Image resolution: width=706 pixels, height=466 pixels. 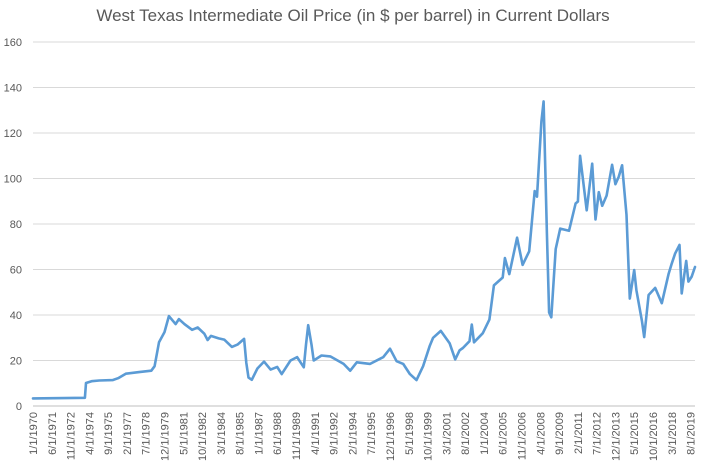 I want to click on x-tick-label: 3/1/1984, so click(x=222, y=433).